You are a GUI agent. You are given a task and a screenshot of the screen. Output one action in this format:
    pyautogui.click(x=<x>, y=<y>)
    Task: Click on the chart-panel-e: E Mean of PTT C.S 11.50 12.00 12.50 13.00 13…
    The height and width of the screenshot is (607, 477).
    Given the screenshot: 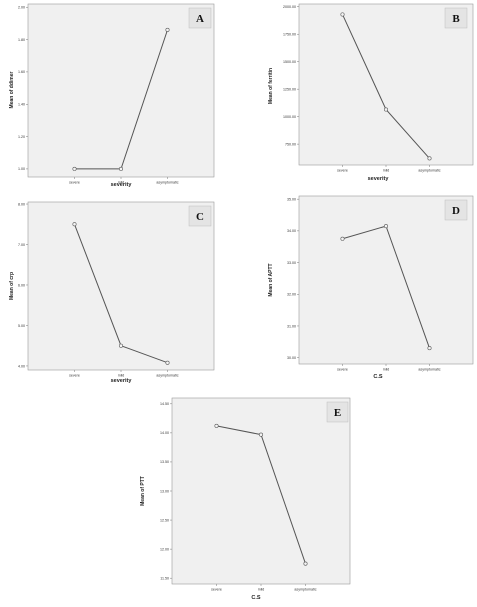 What is the action you would take?
    pyautogui.click(x=245, y=499)
    